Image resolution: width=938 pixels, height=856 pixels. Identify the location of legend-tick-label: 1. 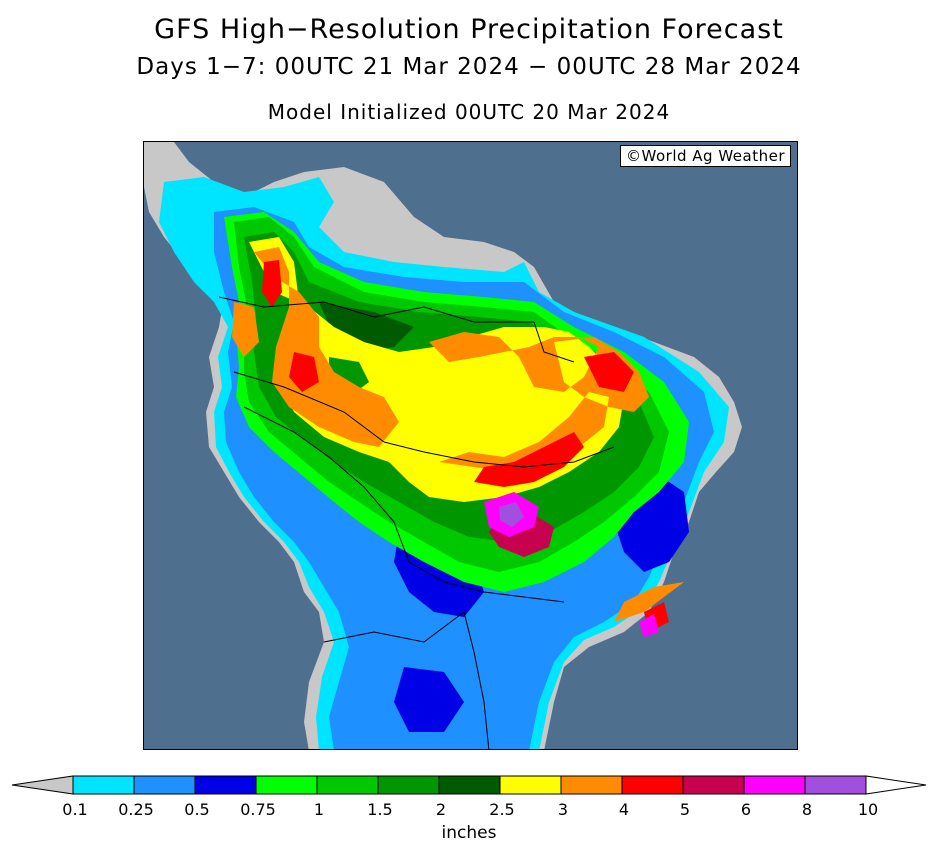
(319, 809).